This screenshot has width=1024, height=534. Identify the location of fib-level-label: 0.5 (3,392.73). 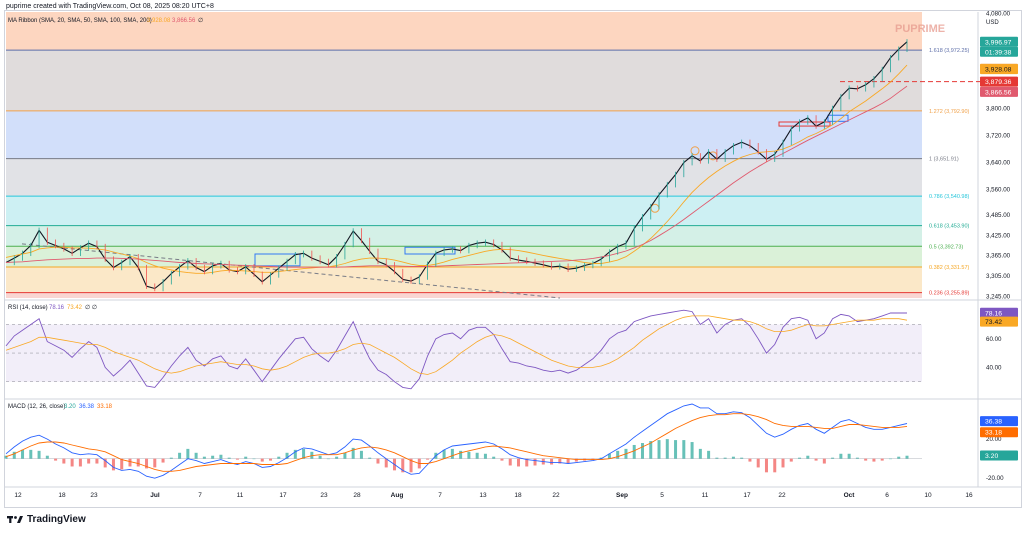
(946, 247).